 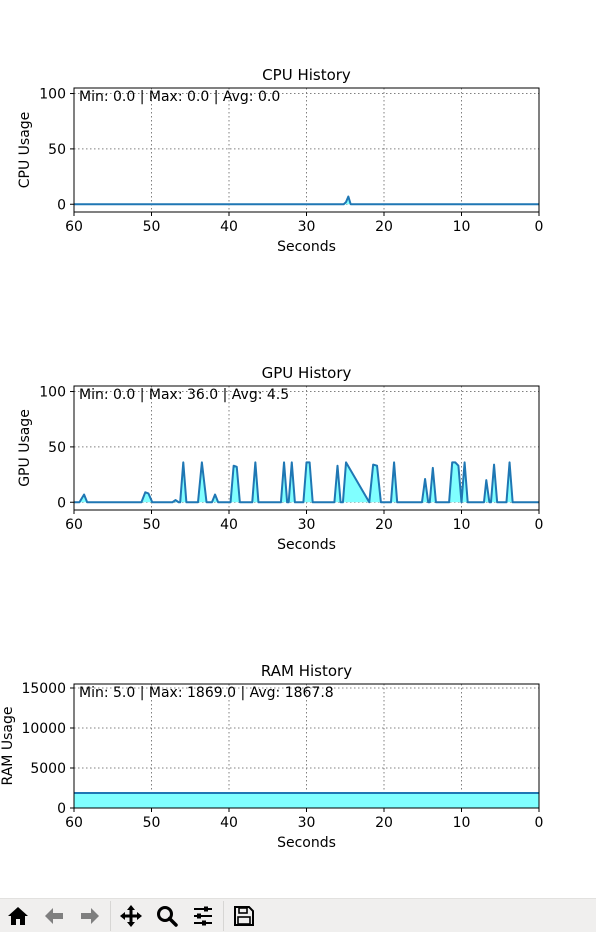 I want to click on pan-button, so click(x=131, y=916).